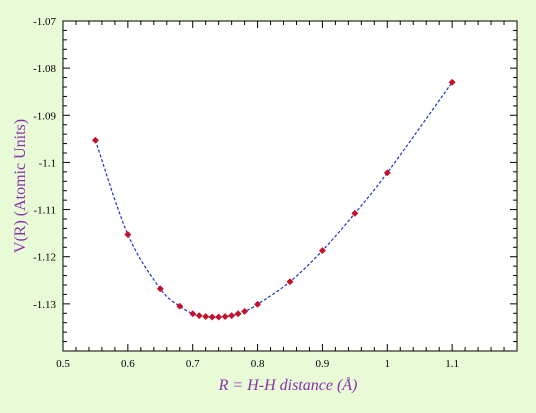  What do you see at coordinates (388, 364) in the screenshot?
I see `x-tick-label: 1` at bounding box center [388, 364].